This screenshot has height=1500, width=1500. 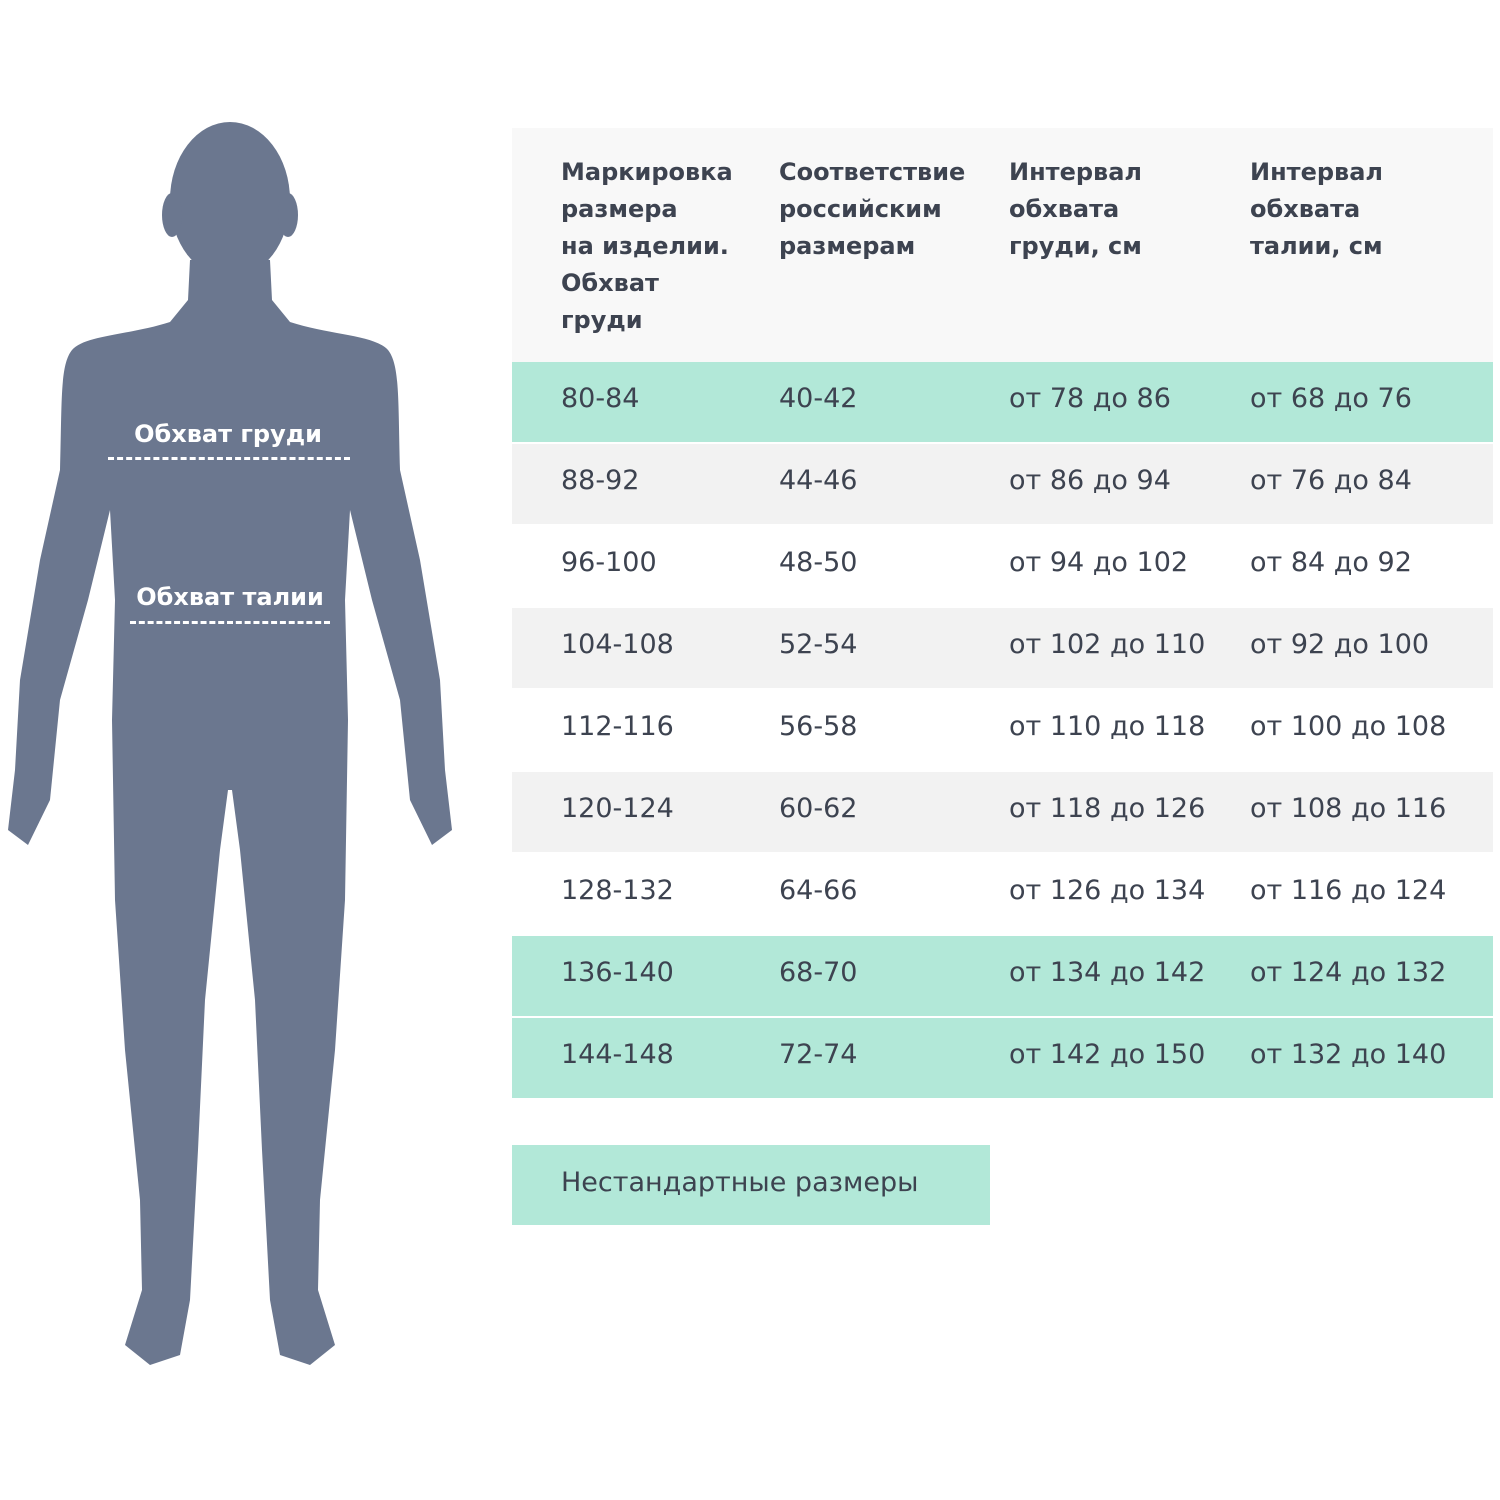 I want to click on cell-waist-range: от 76 до 84, so click(x=1331, y=480).